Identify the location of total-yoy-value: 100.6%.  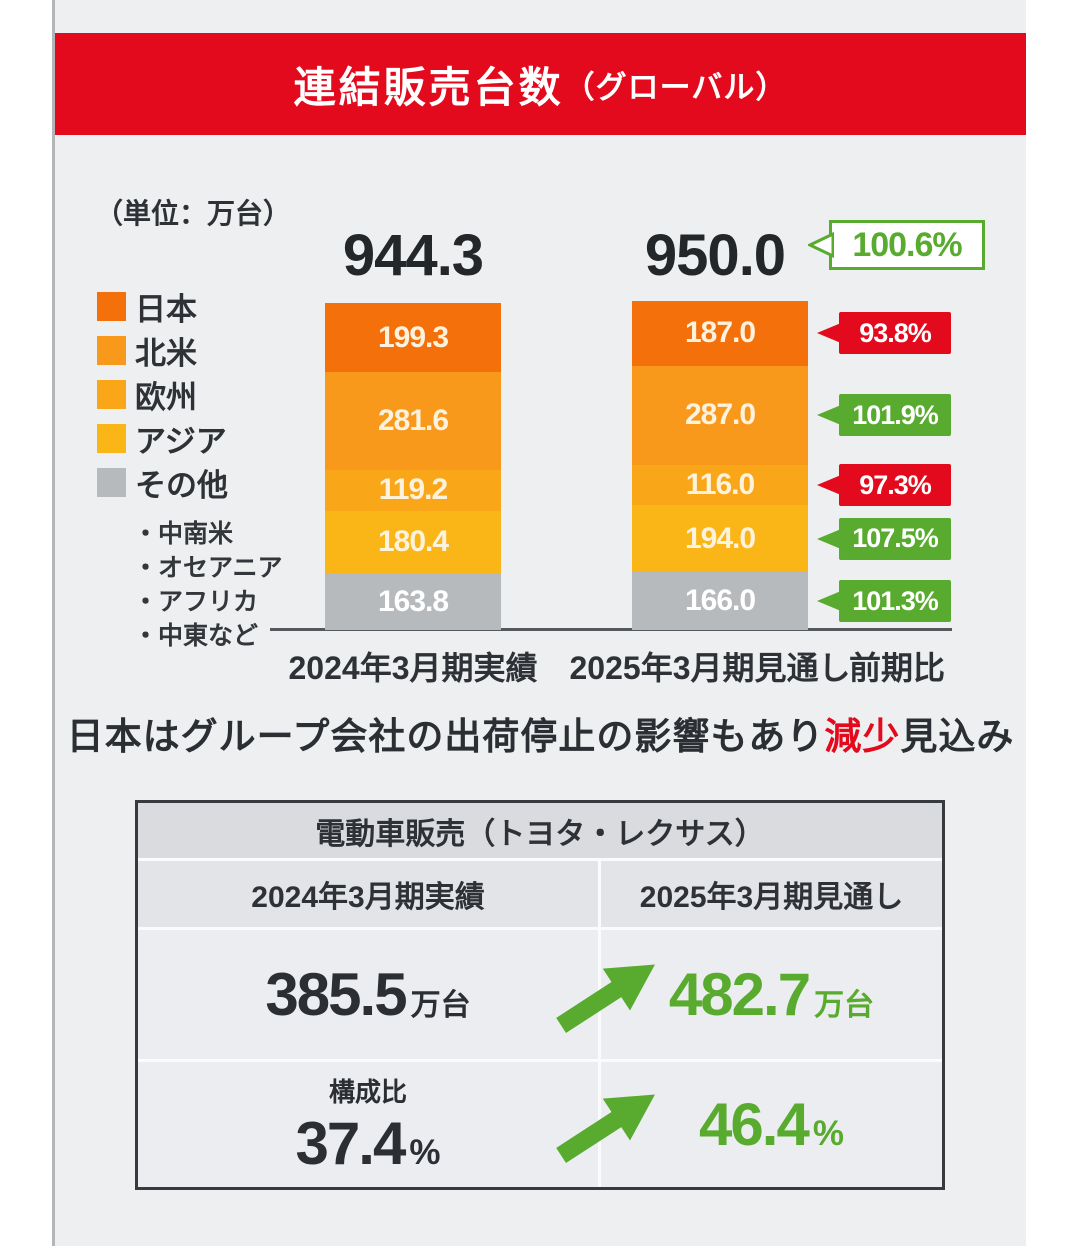
(907, 245).